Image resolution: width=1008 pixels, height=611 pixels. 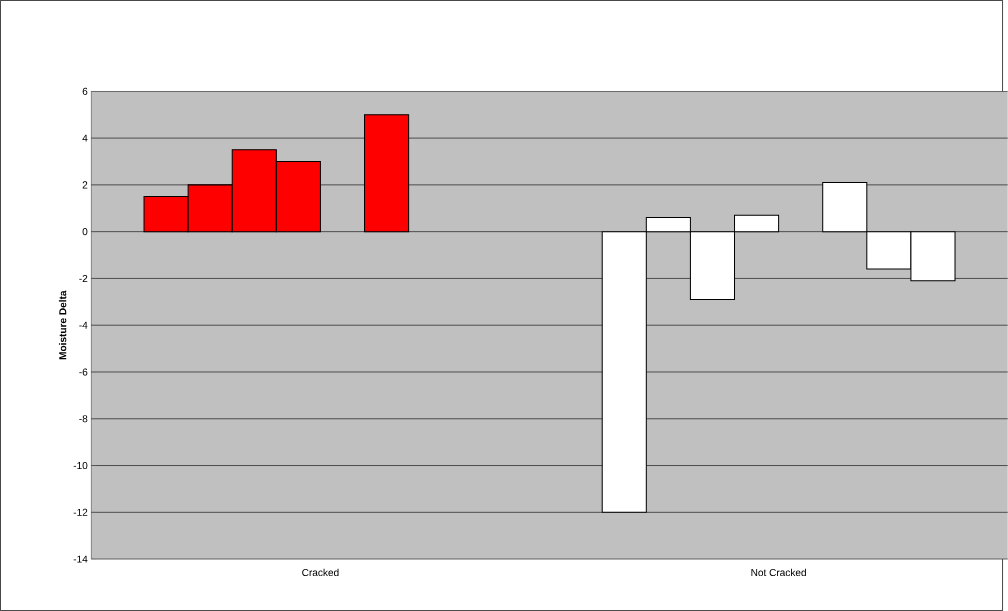 What do you see at coordinates (80, 559) in the screenshot?
I see `y-tick-label: -14` at bounding box center [80, 559].